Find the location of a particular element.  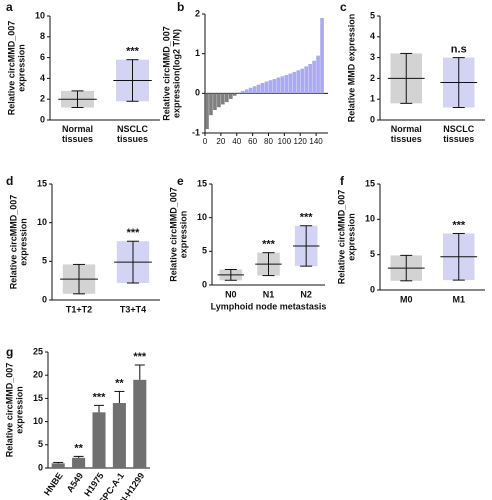

x-tick-label: 120 is located at coordinates (301, 141).